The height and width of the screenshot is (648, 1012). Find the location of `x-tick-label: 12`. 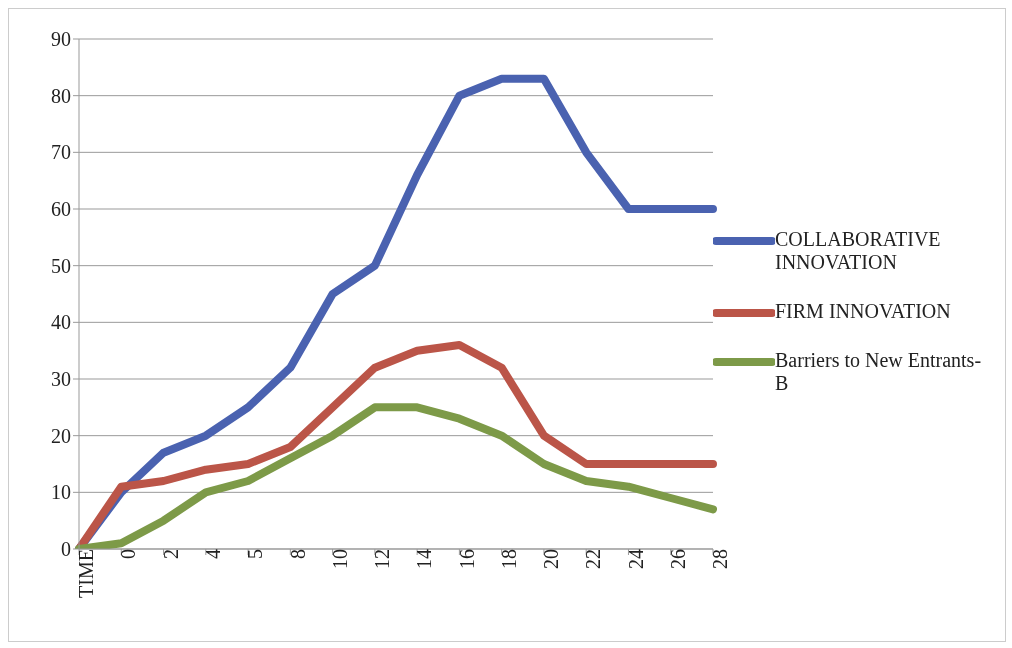

x-tick-label: 12 is located at coordinates (382, 559).